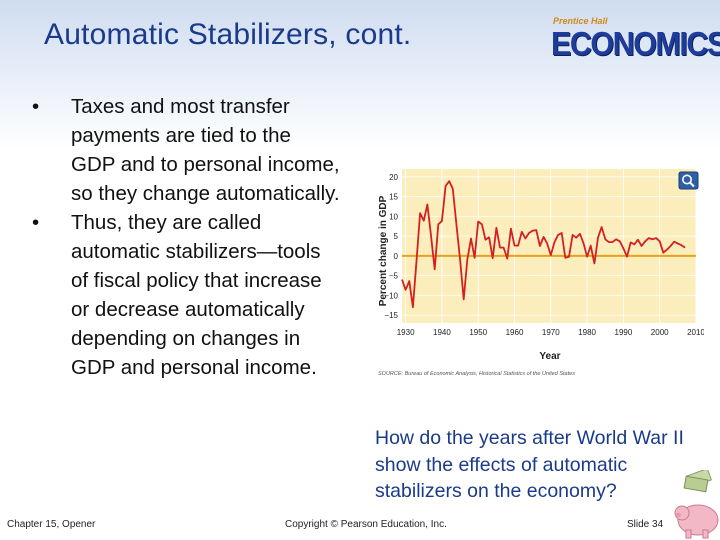 The height and width of the screenshot is (540, 720). I want to click on y-tick-label: 5, so click(396, 236).